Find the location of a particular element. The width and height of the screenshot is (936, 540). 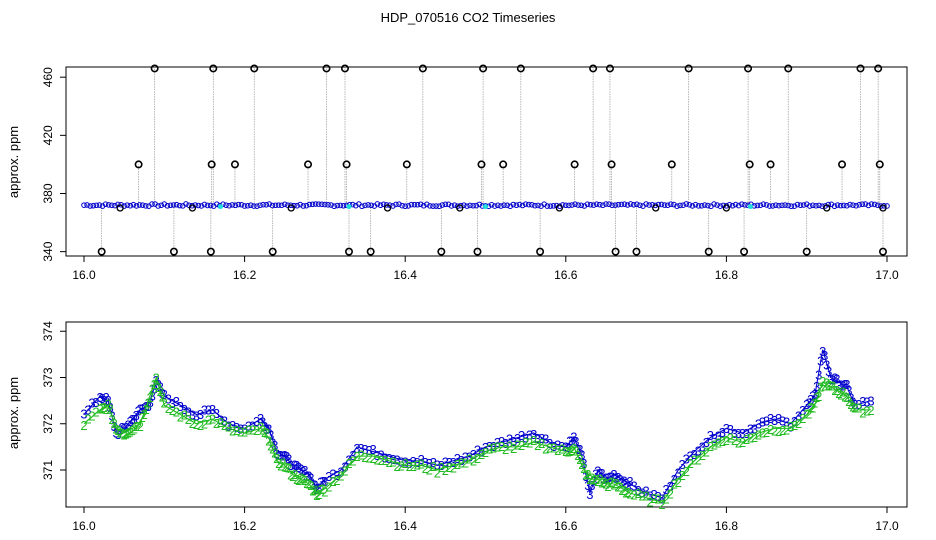

y-tick-label: 460 is located at coordinates (48, 77).